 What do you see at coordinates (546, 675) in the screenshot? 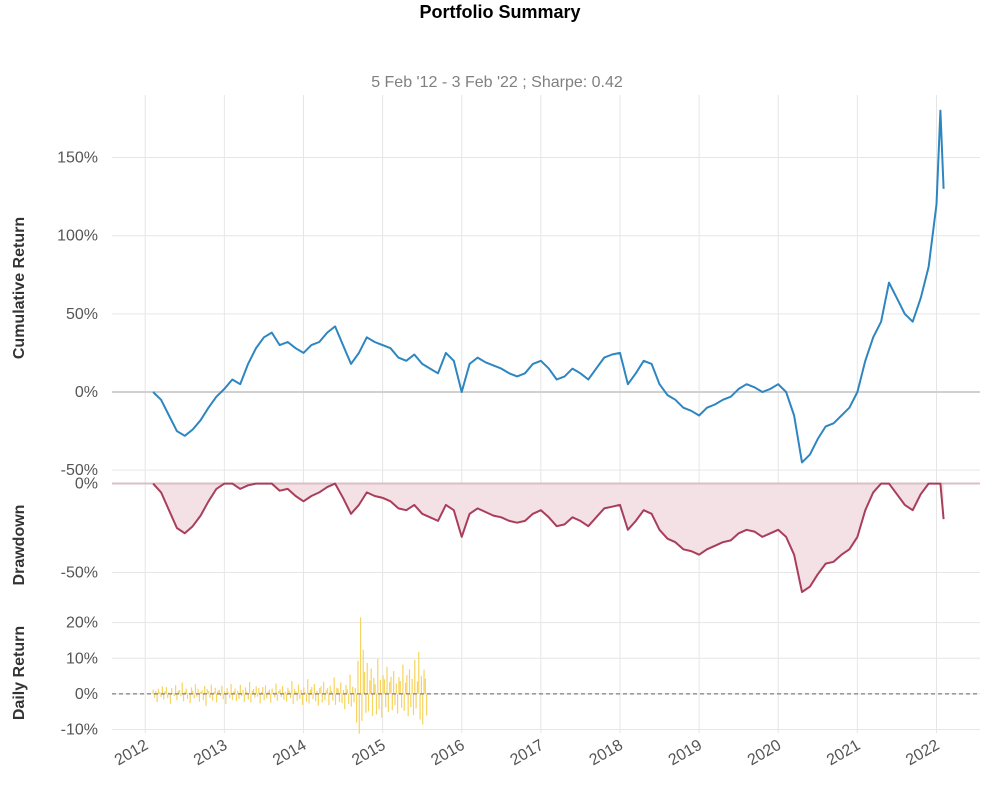
I see `daily-return-panel` at bounding box center [546, 675].